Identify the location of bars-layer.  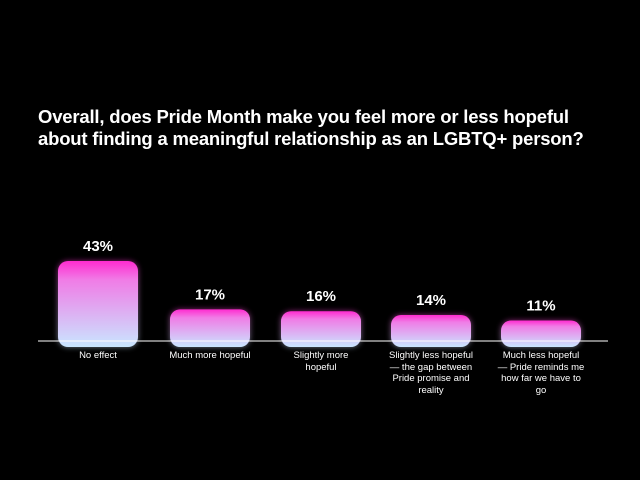
(319, 304).